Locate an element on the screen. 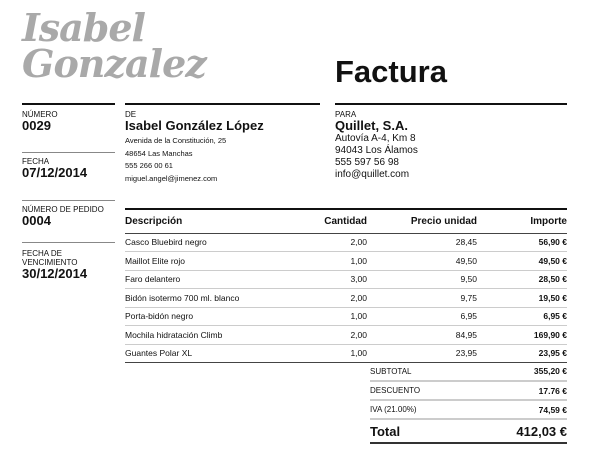 This screenshot has height=464, width=600. logo: Isabel Gonzalez is located at coordinates (114, 45).